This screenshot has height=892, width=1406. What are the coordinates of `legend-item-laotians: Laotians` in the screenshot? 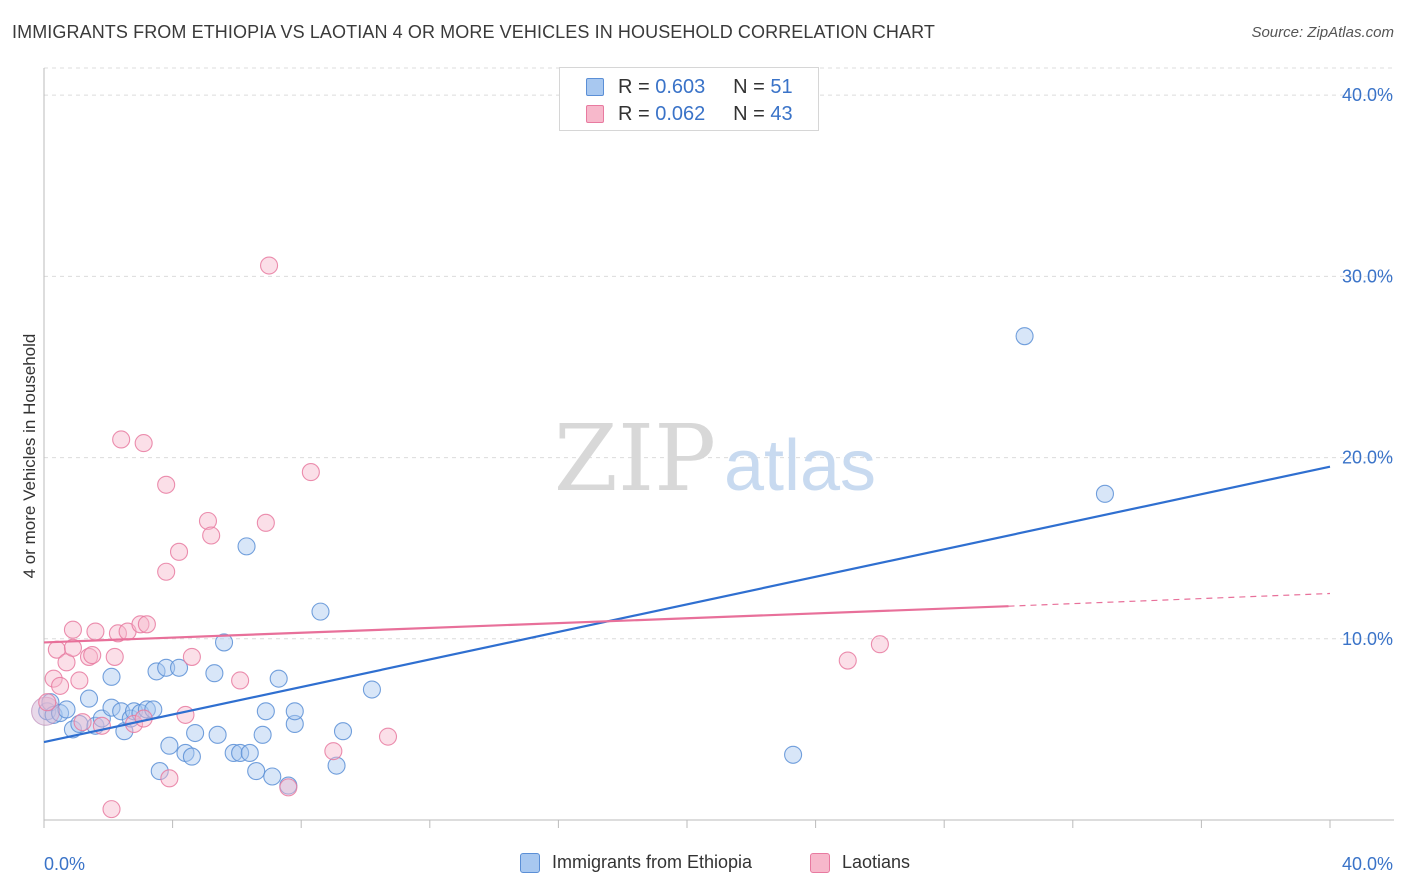 It's located at (860, 862).